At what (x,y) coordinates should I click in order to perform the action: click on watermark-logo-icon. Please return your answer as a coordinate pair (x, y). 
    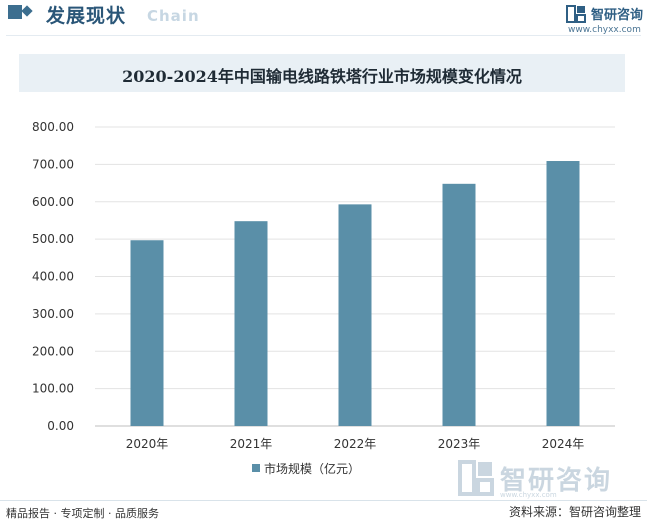
    Looking at the image, I should click on (476, 478).